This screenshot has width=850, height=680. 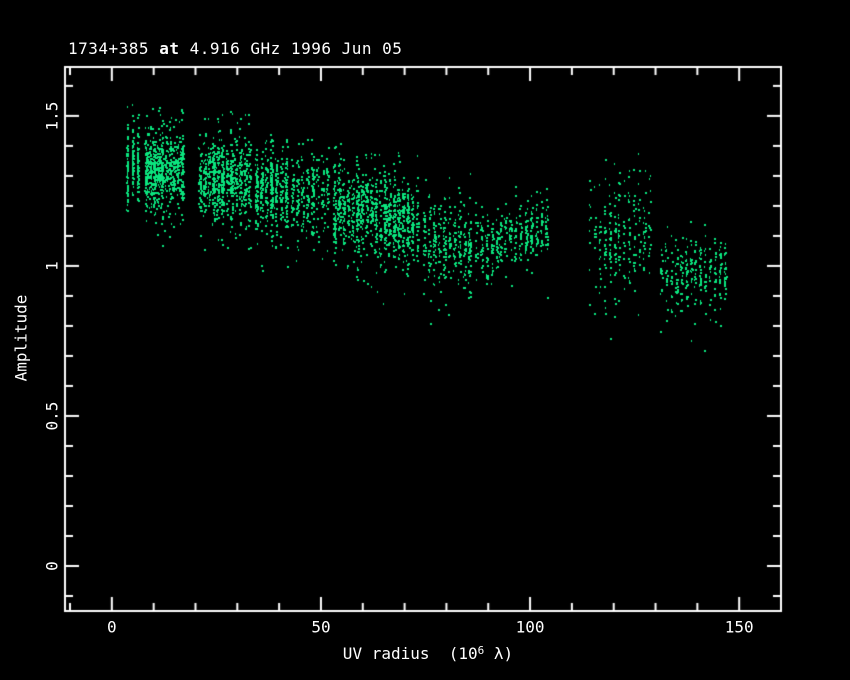 What do you see at coordinates (291, 48) in the screenshot?
I see `title-date: 4.916 GHz 1996 Jun 05` at bounding box center [291, 48].